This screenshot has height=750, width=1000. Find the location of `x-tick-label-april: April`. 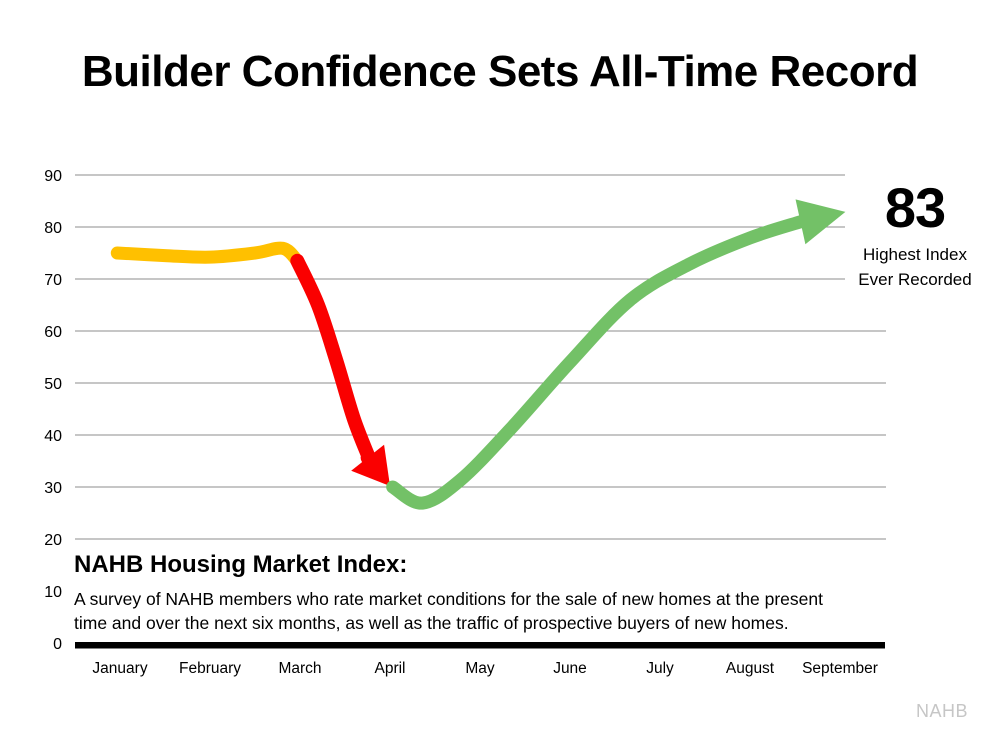

x-tick-label-april: April is located at coordinates (389, 668).